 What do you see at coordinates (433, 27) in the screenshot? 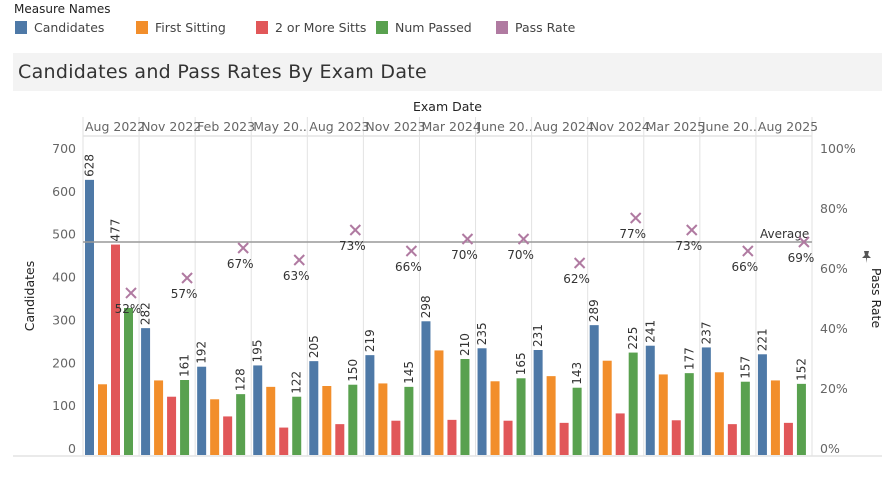
I see `legend-label: Num Passed` at bounding box center [433, 27].